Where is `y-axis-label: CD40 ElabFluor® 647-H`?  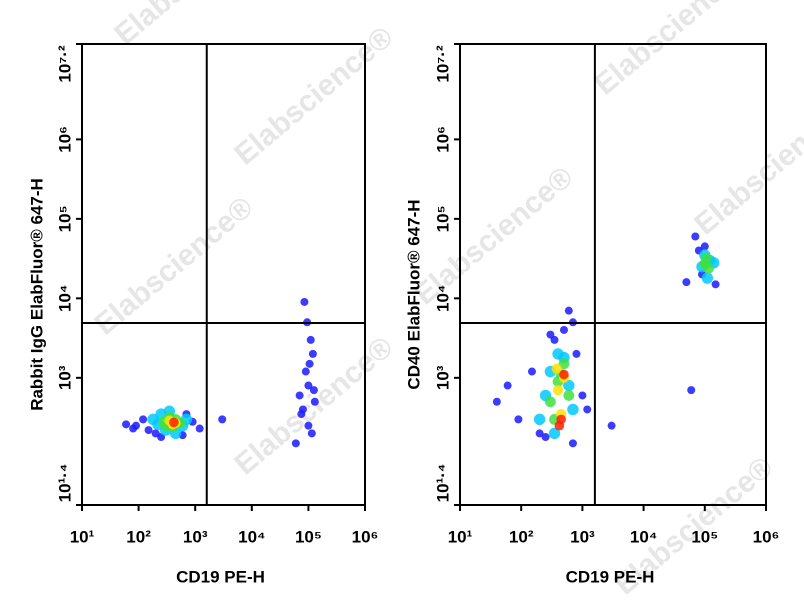 y-axis-label: CD40 ElabFluor® 647-H is located at coordinates (413, 294).